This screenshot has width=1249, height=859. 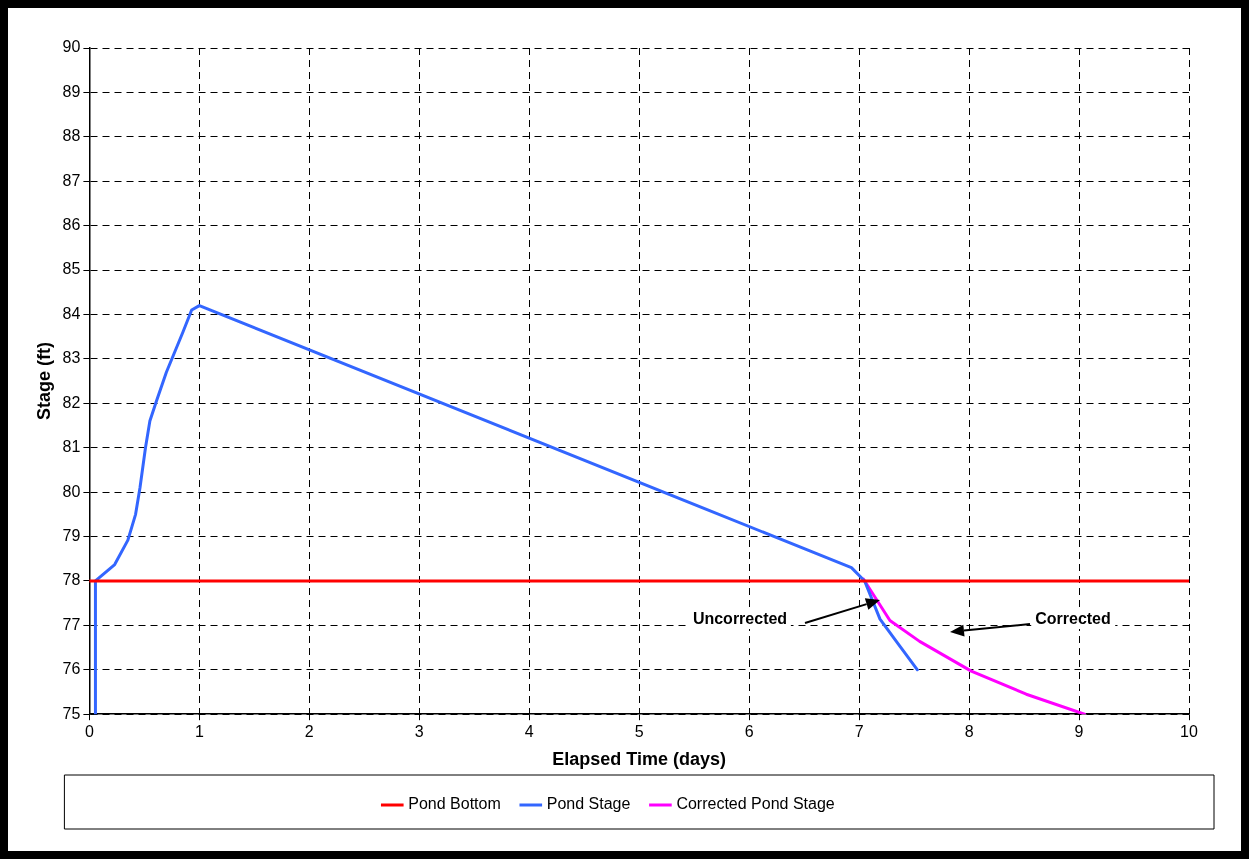 I want to click on y-tick-label: 84, so click(x=71, y=313).